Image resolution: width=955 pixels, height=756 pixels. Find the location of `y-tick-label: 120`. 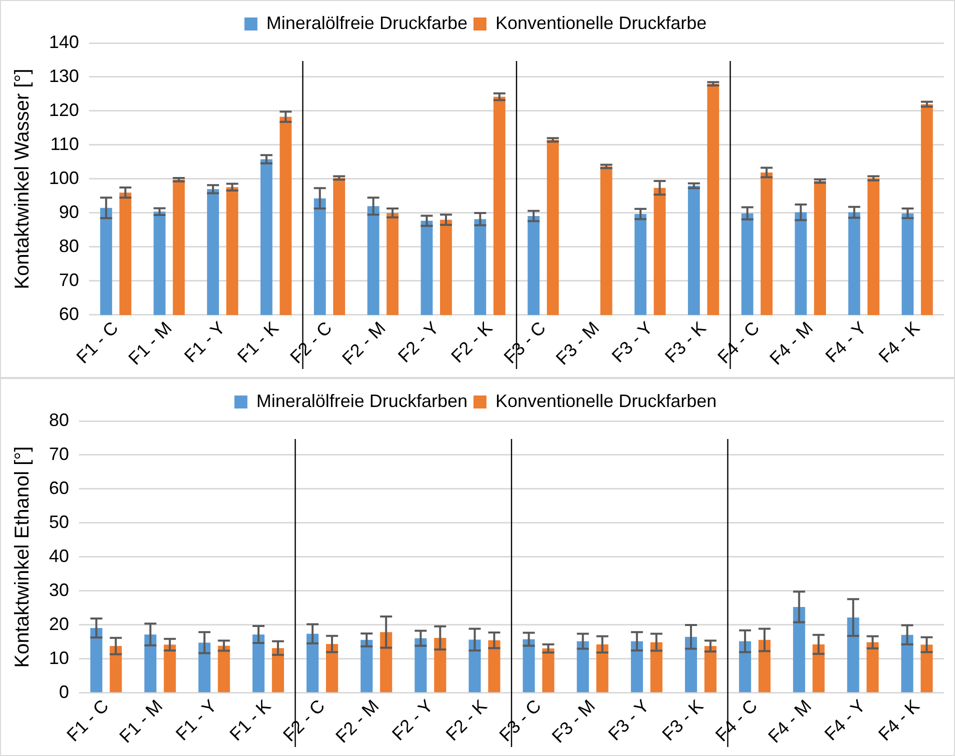

y-tick-label: 120 is located at coordinates (64, 110).